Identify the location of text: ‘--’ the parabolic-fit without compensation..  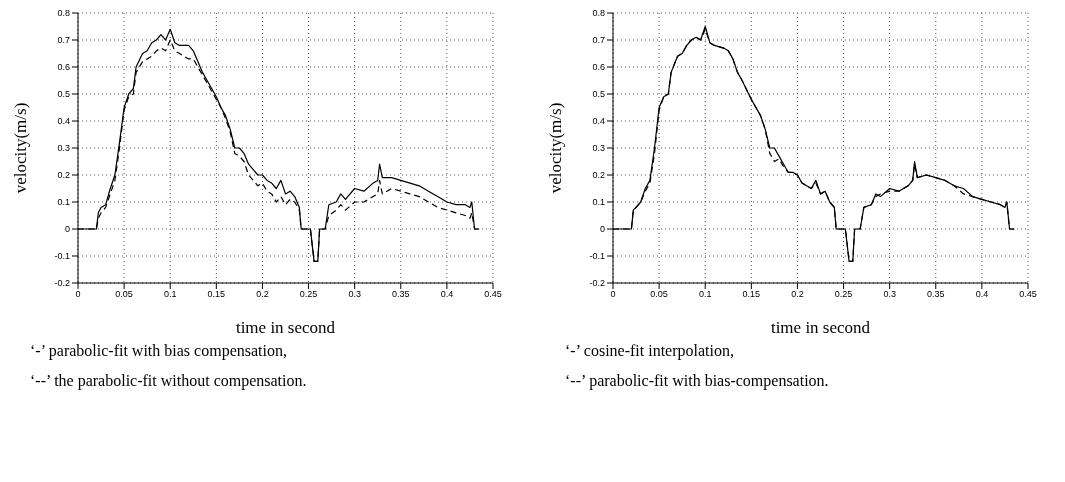
(169, 381).